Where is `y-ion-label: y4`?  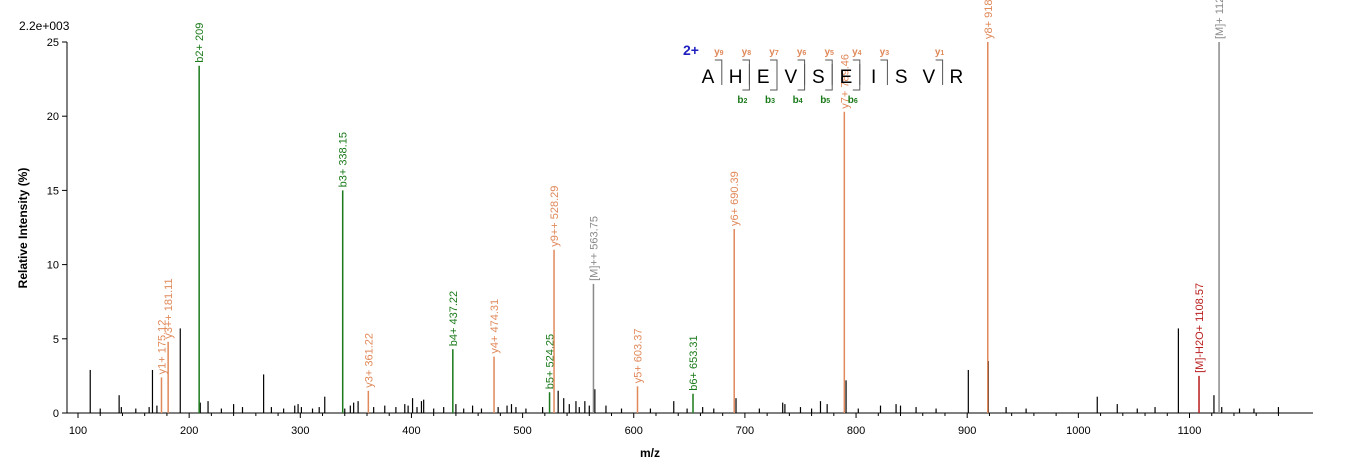
y-ion-label: y4 is located at coordinates (857, 52).